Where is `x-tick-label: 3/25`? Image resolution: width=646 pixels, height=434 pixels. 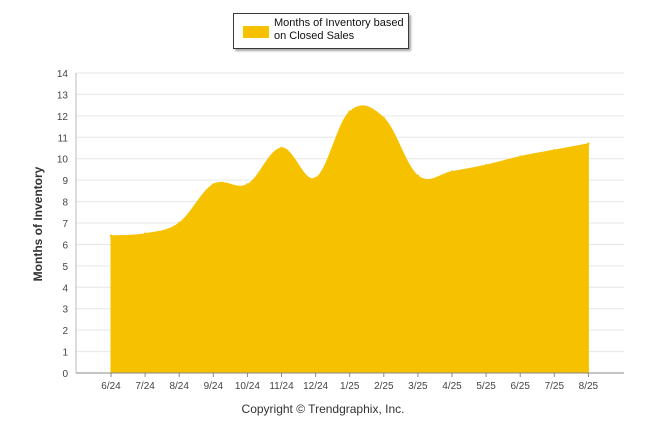 x-tick-label: 3/25 is located at coordinates (418, 386).